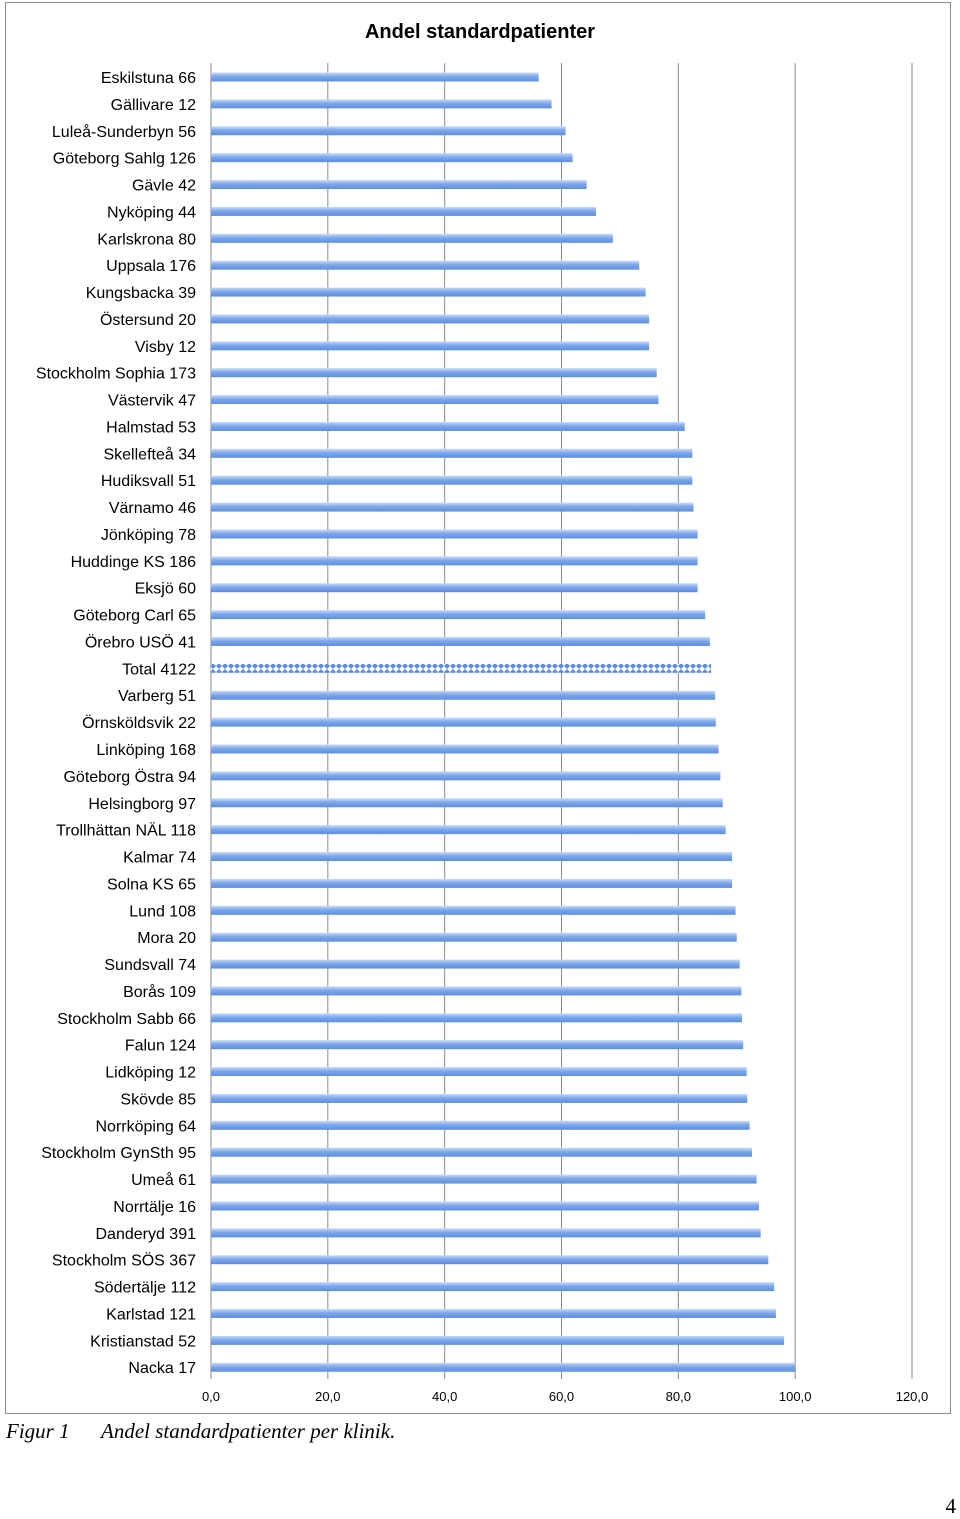 This screenshot has width=960, height=1519. What do you see at coordinates (124, 159) in the screenshot?
I see `category-label: Göteborg Sahlg 126` at bounding box center [124, 159].